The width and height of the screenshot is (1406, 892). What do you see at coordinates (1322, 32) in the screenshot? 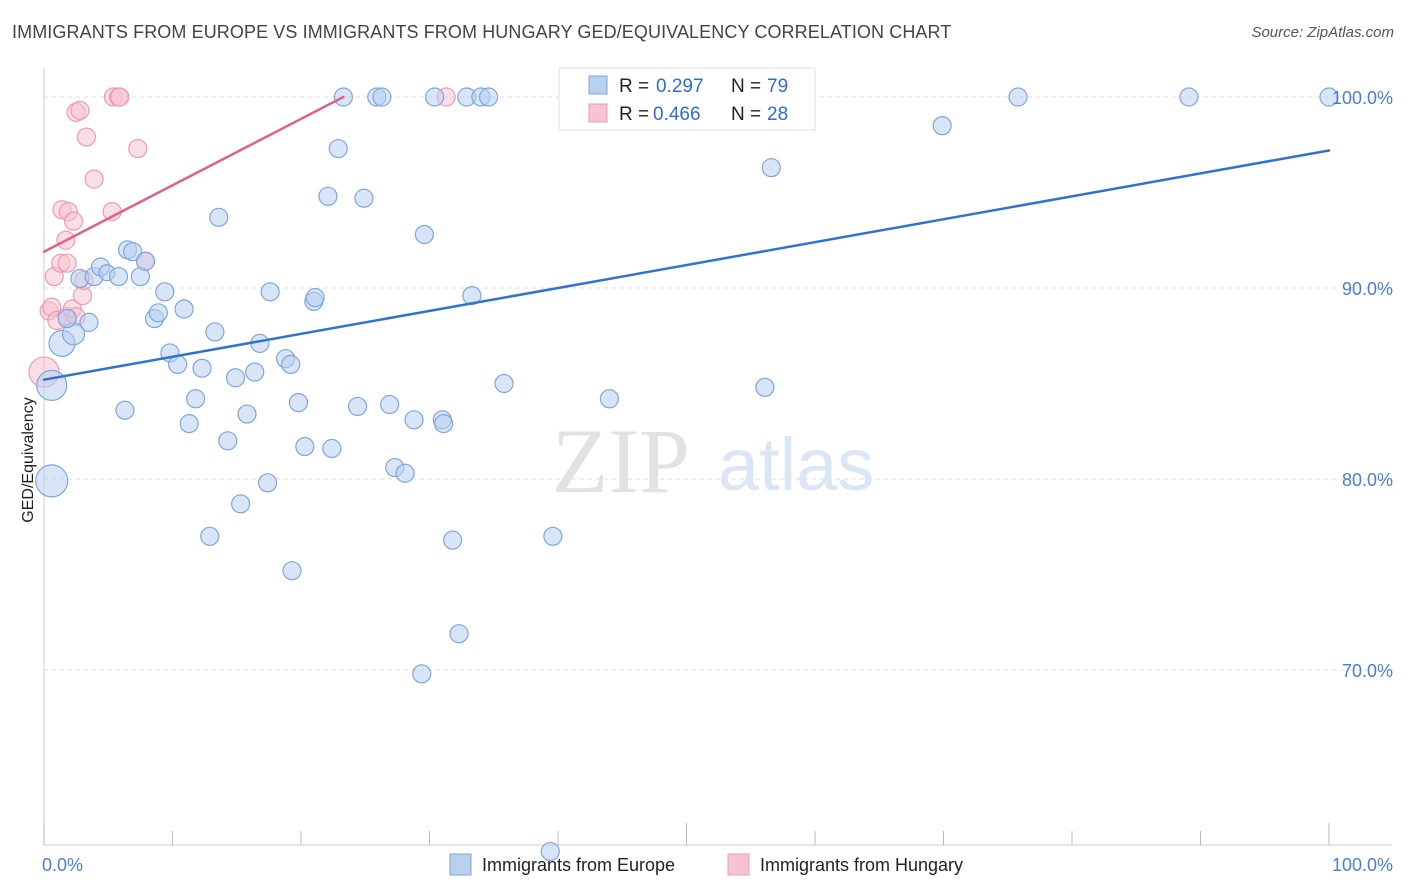
I see `chart-source: Source: ZipAtlas.com` at bounding box center [1322, 32].